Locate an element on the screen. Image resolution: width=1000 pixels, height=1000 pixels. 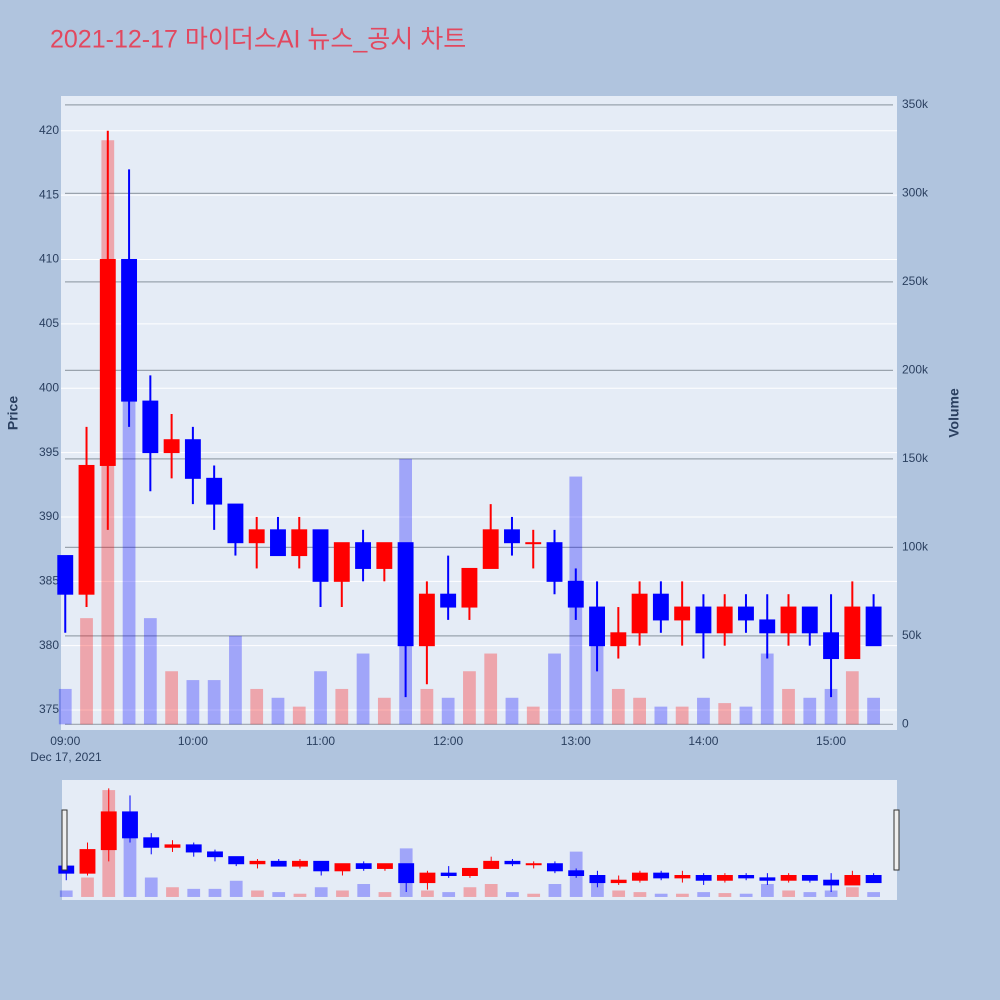
y2-tick-label: 150k is located at coordinates (915, 458).